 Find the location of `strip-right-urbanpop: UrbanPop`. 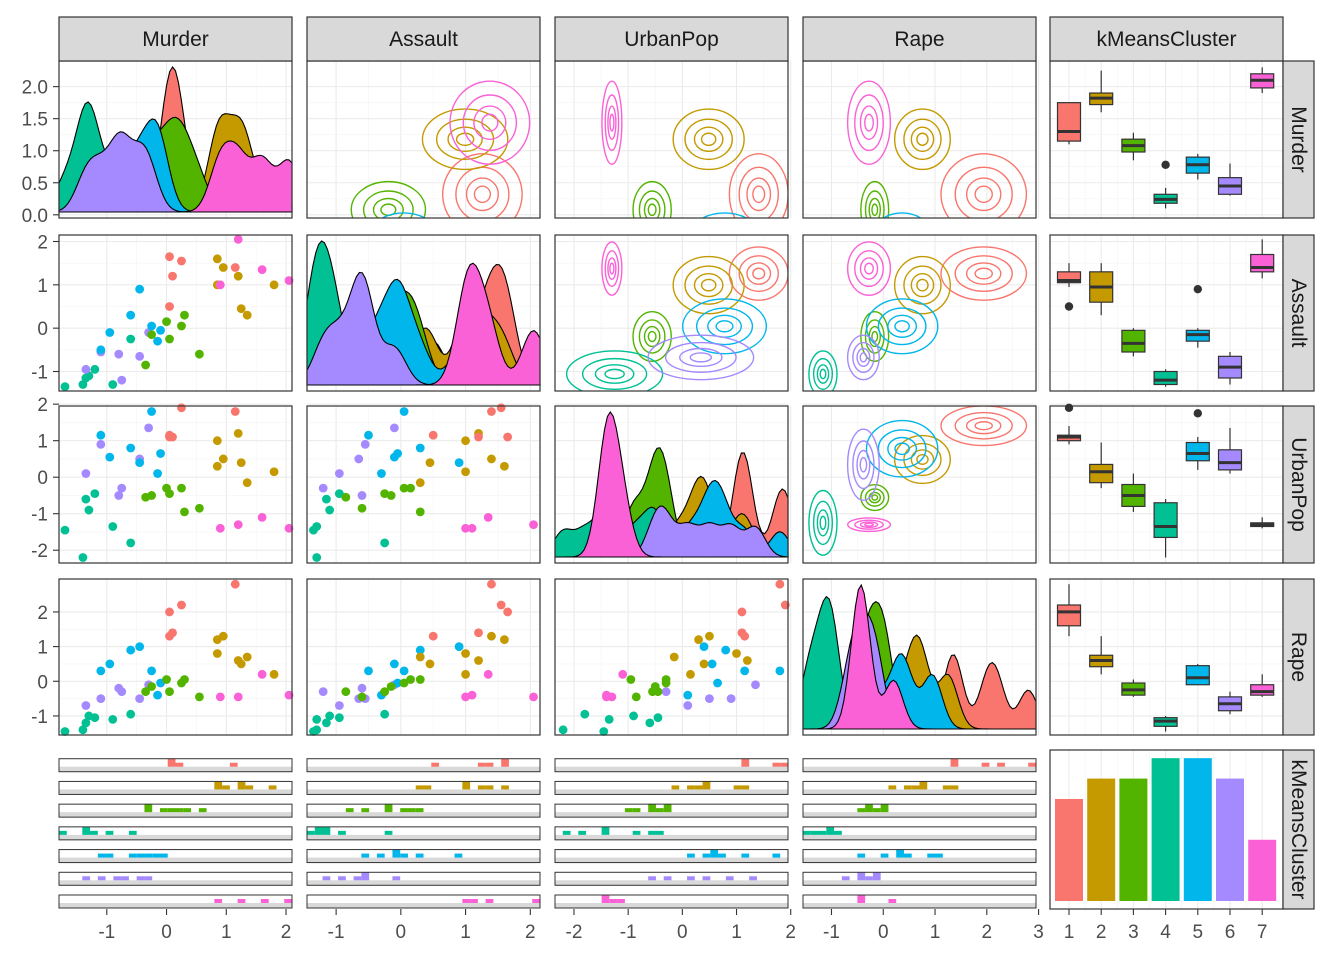

strip-right-urbanpop: UrbanPop is located at coordinates (1298, 484).